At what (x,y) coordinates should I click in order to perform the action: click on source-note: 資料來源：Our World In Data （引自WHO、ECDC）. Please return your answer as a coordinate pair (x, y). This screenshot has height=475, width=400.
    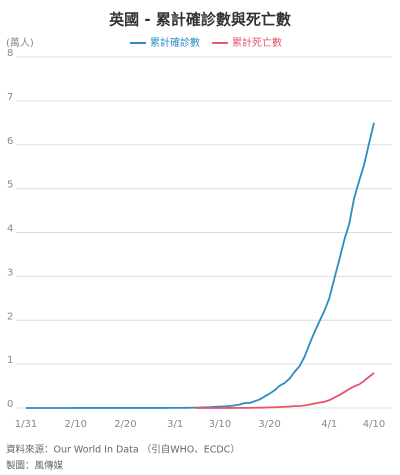
    Looking at the image, I should click on (123, 450).